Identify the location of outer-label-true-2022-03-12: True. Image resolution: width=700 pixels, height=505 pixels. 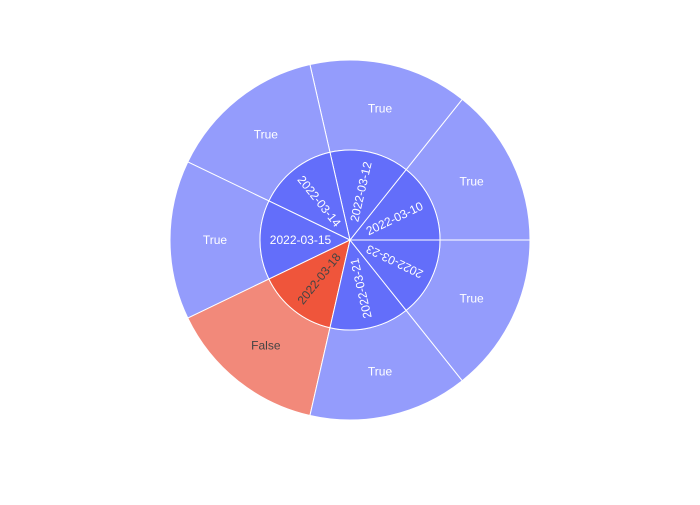
(380, 108).